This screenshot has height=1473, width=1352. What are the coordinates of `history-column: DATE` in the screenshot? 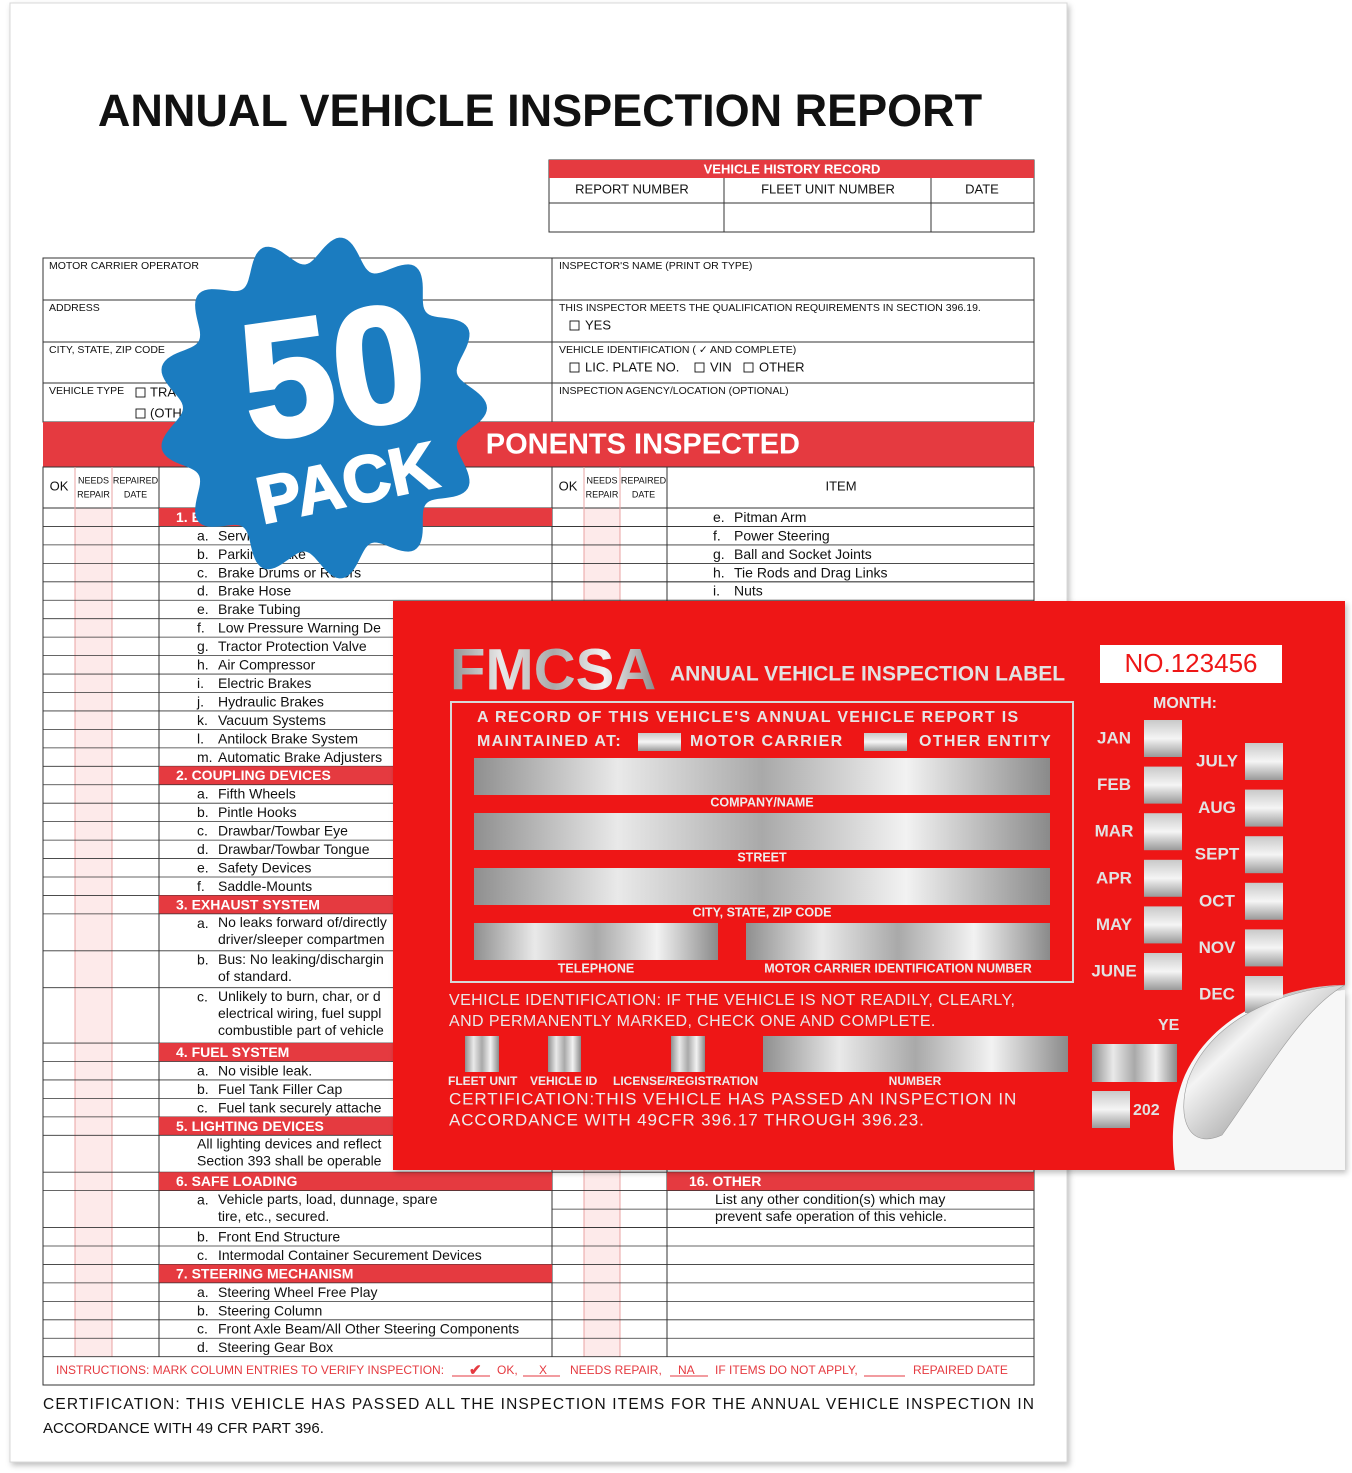 It's located at (982, 188).